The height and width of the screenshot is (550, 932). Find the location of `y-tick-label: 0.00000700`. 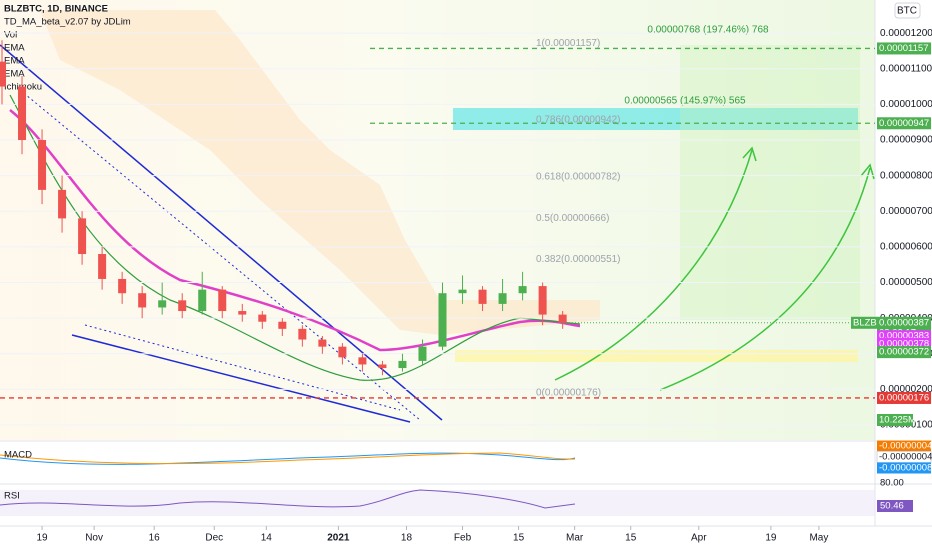

y-tick-label: 0.00000700 is located at coordinates (906, 211).